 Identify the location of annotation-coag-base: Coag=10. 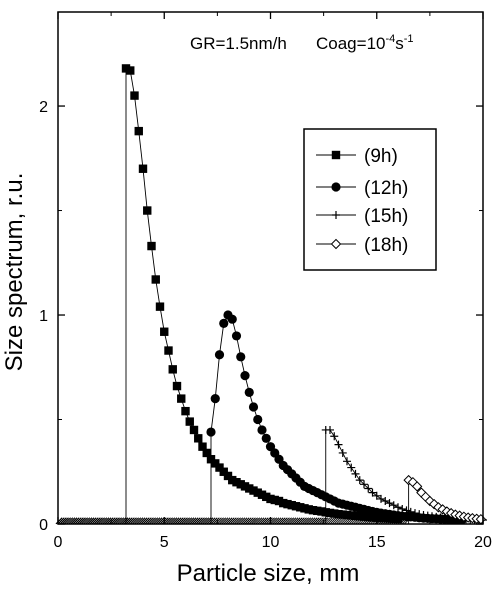
(350, 43).